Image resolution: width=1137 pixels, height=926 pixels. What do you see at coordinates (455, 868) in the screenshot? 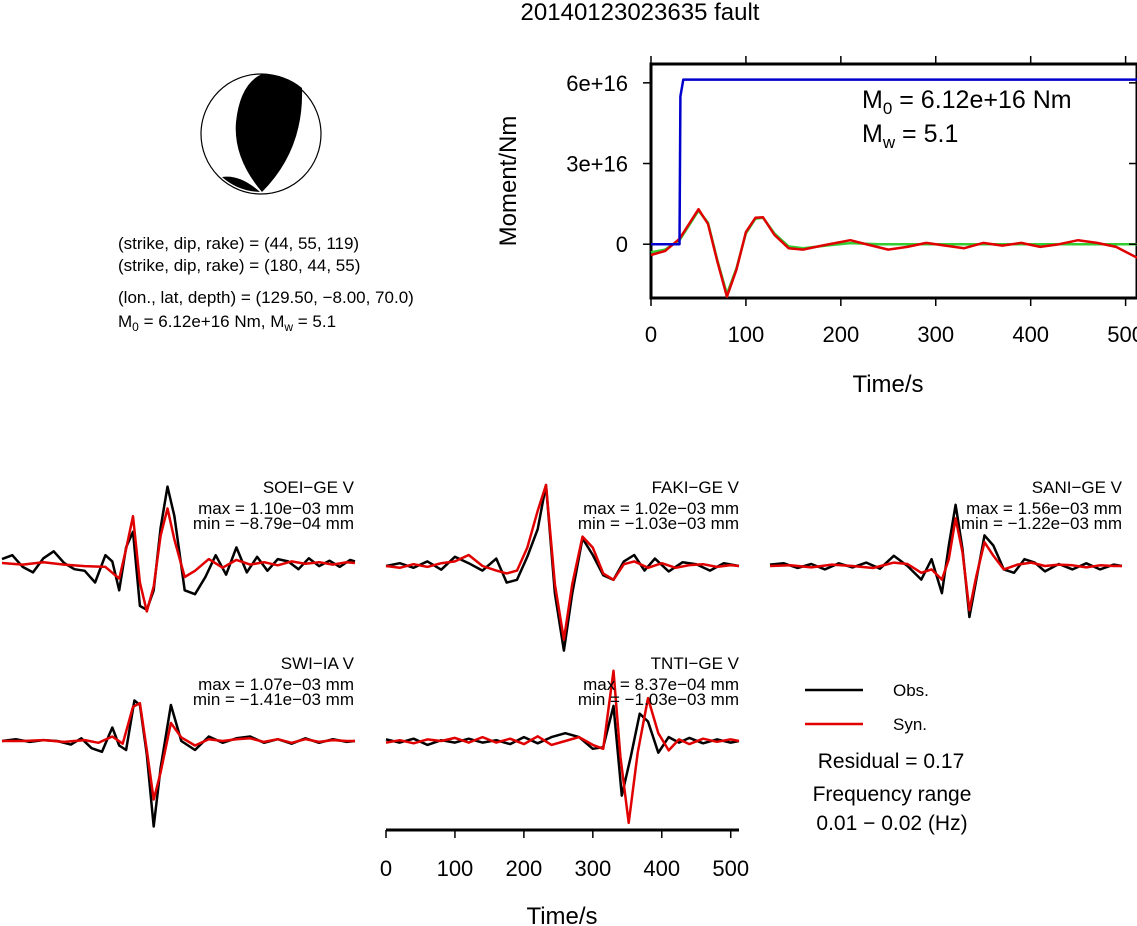
I see `waveform-x-tick-label: 100` at bounding box center [455, 868].